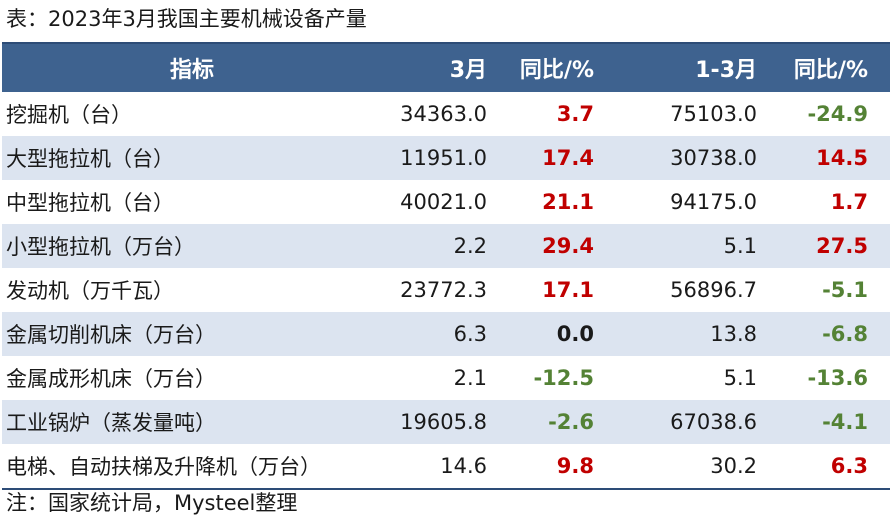 Image resolution: width=894 pixels, height=524 pixels. I want to click on table-row: 电梯、自动扶梯及升降机（万台） 14.6 9.8 30.2 6.3, so click(446, 466).